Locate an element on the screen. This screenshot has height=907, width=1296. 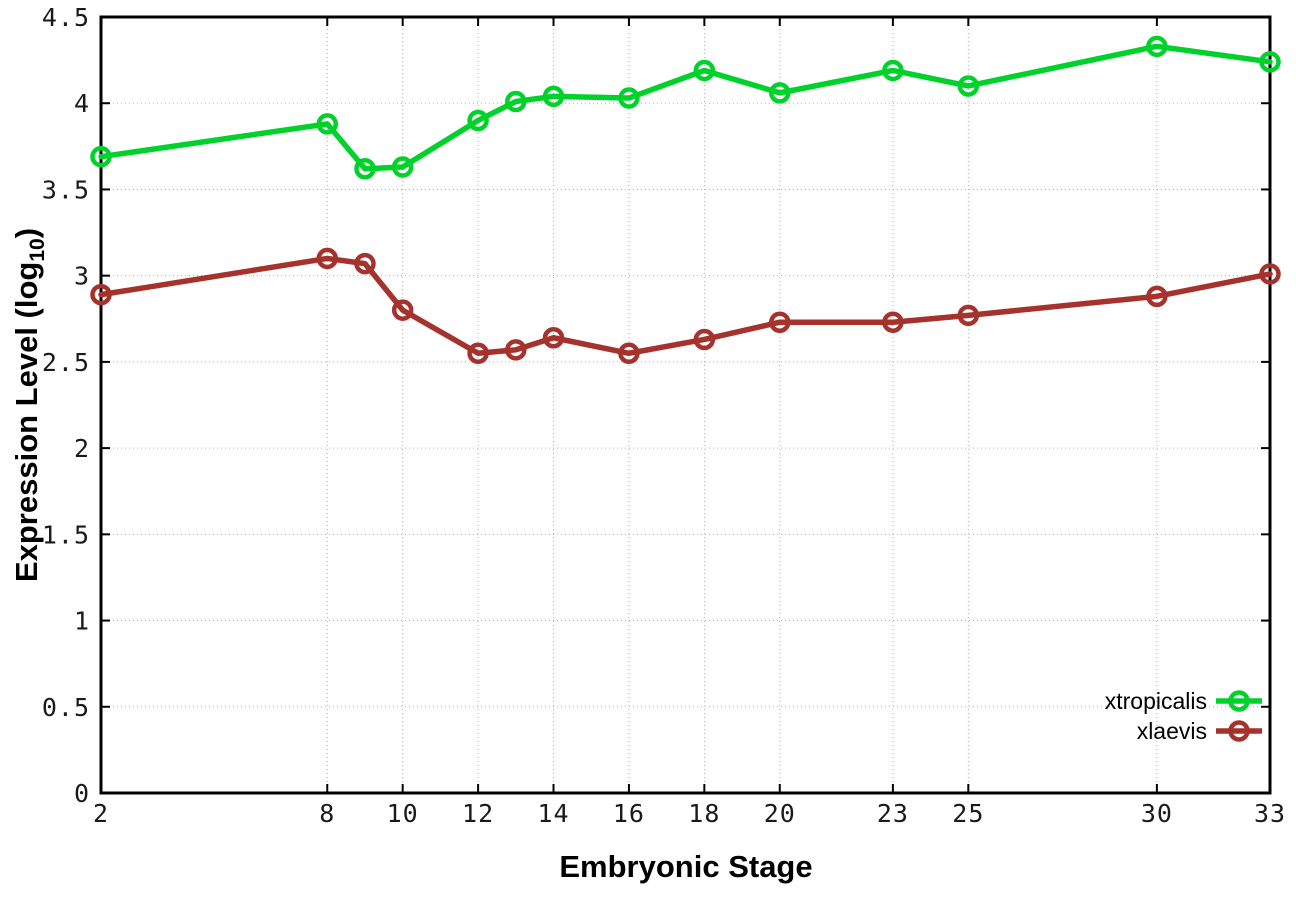
legend-marker-xlaevis-icon is located at coordinates (1239, 731).